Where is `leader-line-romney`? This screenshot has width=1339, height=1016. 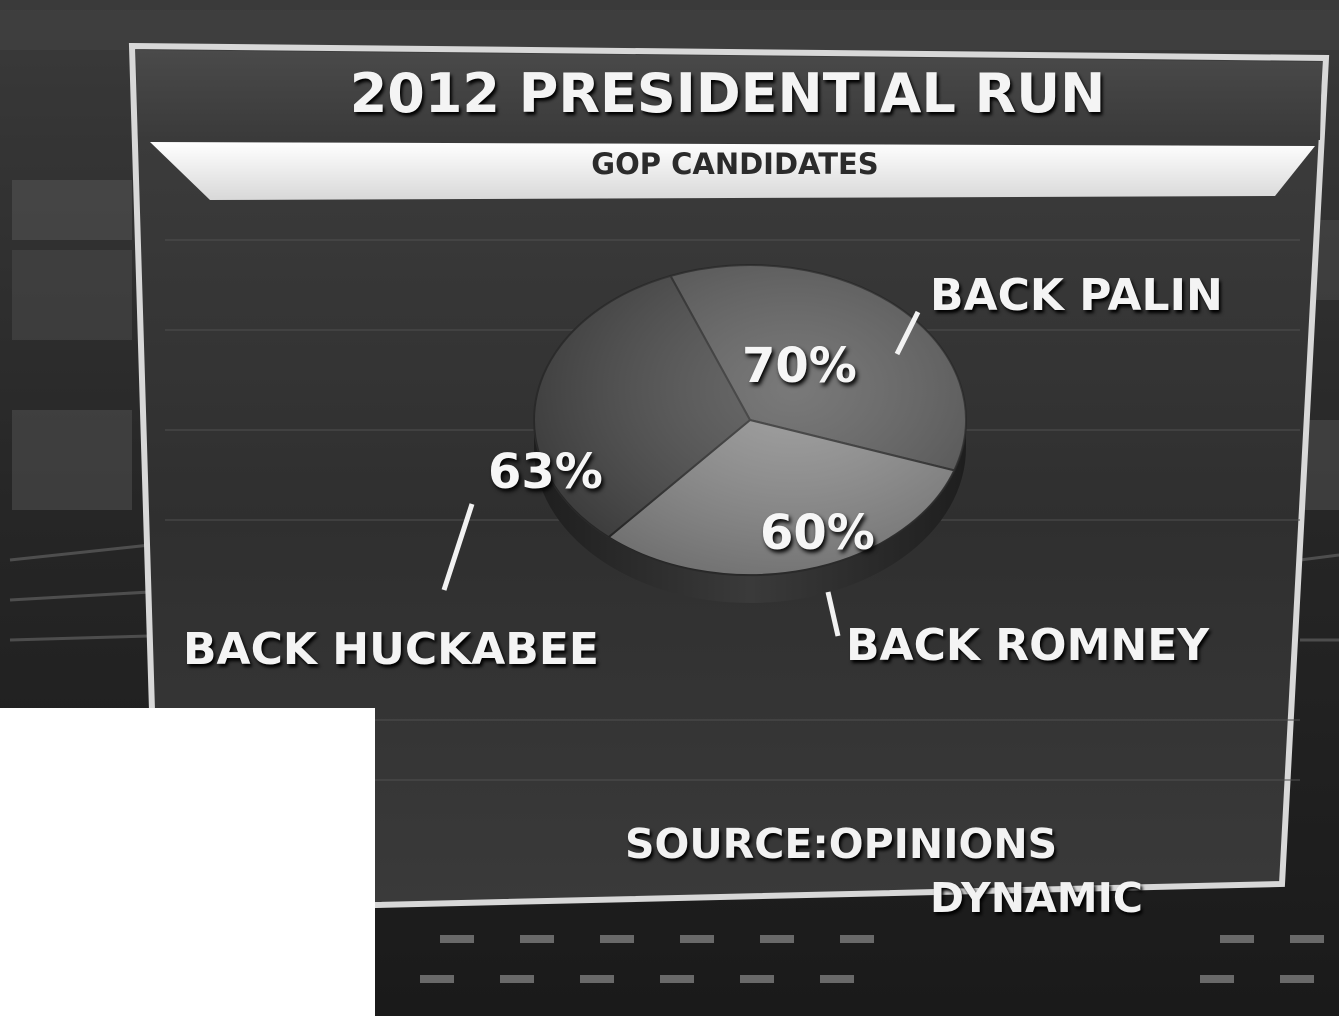
leader-line-romney is located at coordinates (833, 614).